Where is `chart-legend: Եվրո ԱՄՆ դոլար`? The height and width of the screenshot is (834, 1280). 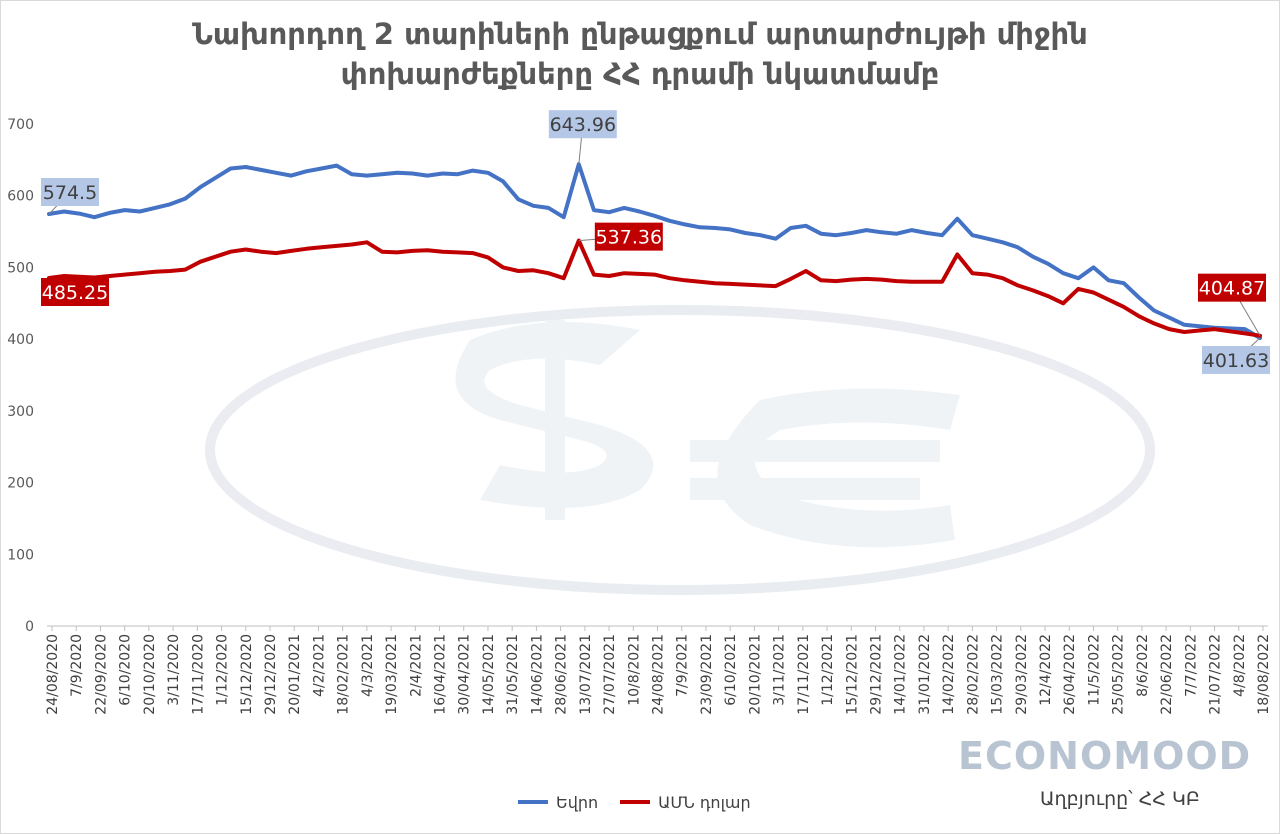 chart-legend: Եվրո ԱՄՆ դոլար is located at coordinates (645, 802).